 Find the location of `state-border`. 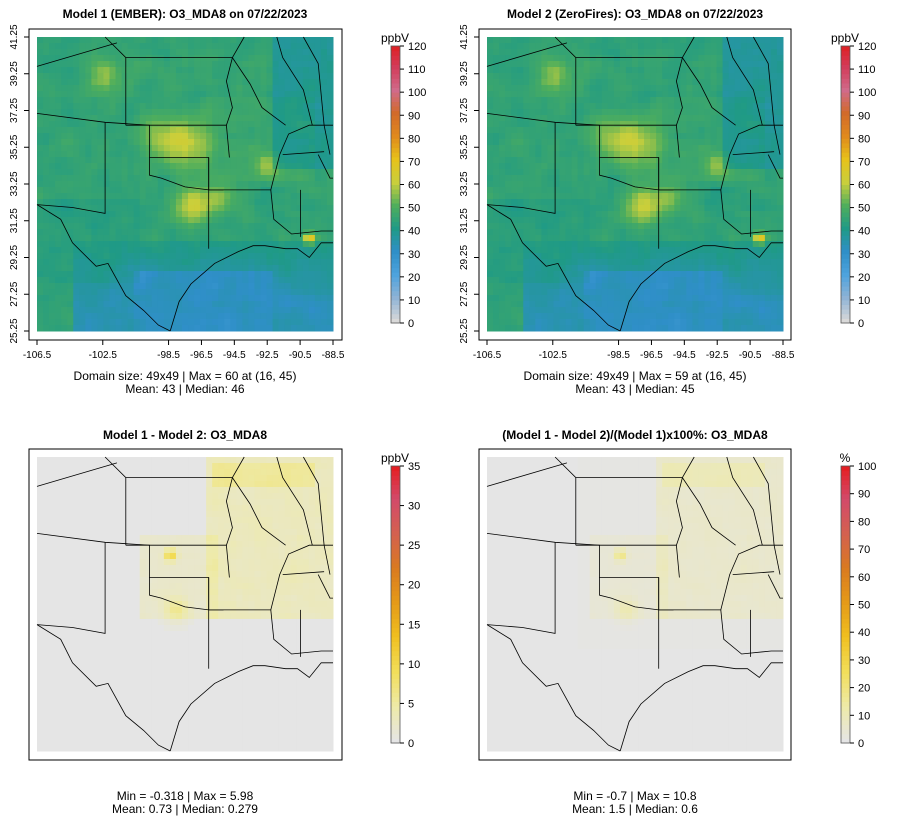

state-border is located at coordinates (294, 81).